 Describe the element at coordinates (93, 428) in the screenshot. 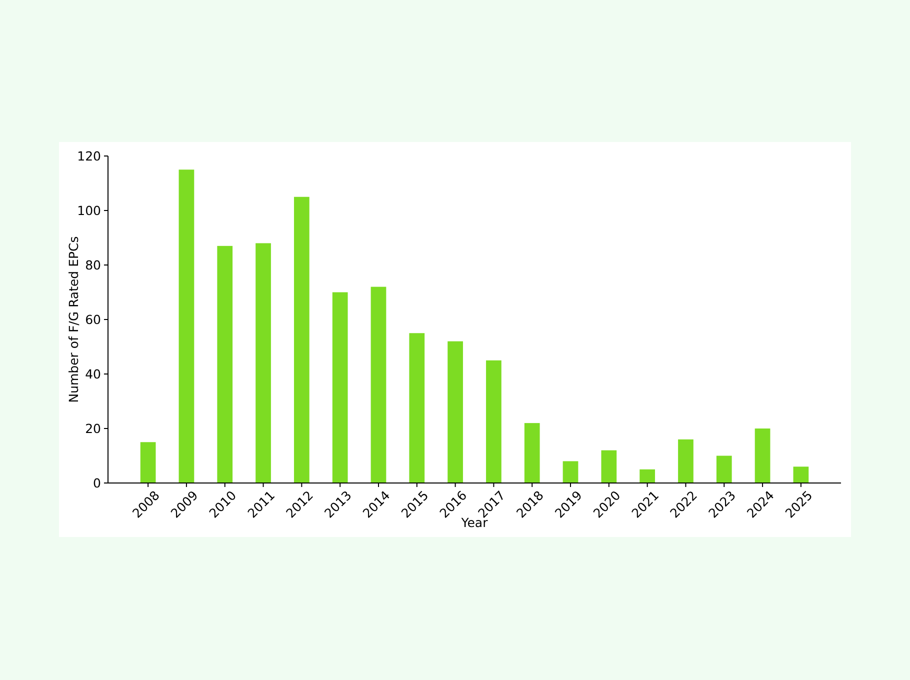

I see `y-tick-label: 20` at that location.